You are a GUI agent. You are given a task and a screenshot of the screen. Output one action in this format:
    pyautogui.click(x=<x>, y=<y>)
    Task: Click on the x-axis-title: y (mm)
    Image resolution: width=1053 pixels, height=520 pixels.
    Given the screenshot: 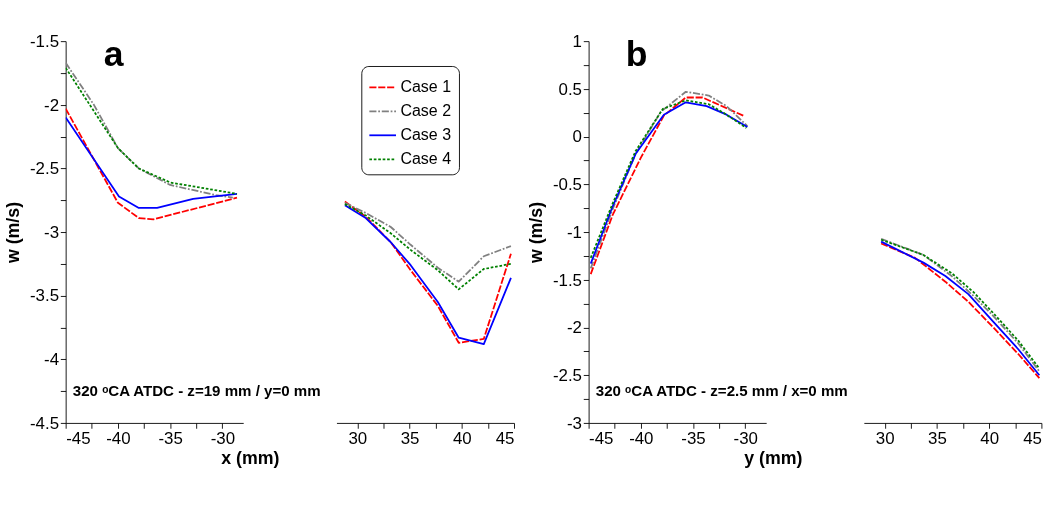 What is the action you would take?
    pyautogui.click(x=773, y=457)
    